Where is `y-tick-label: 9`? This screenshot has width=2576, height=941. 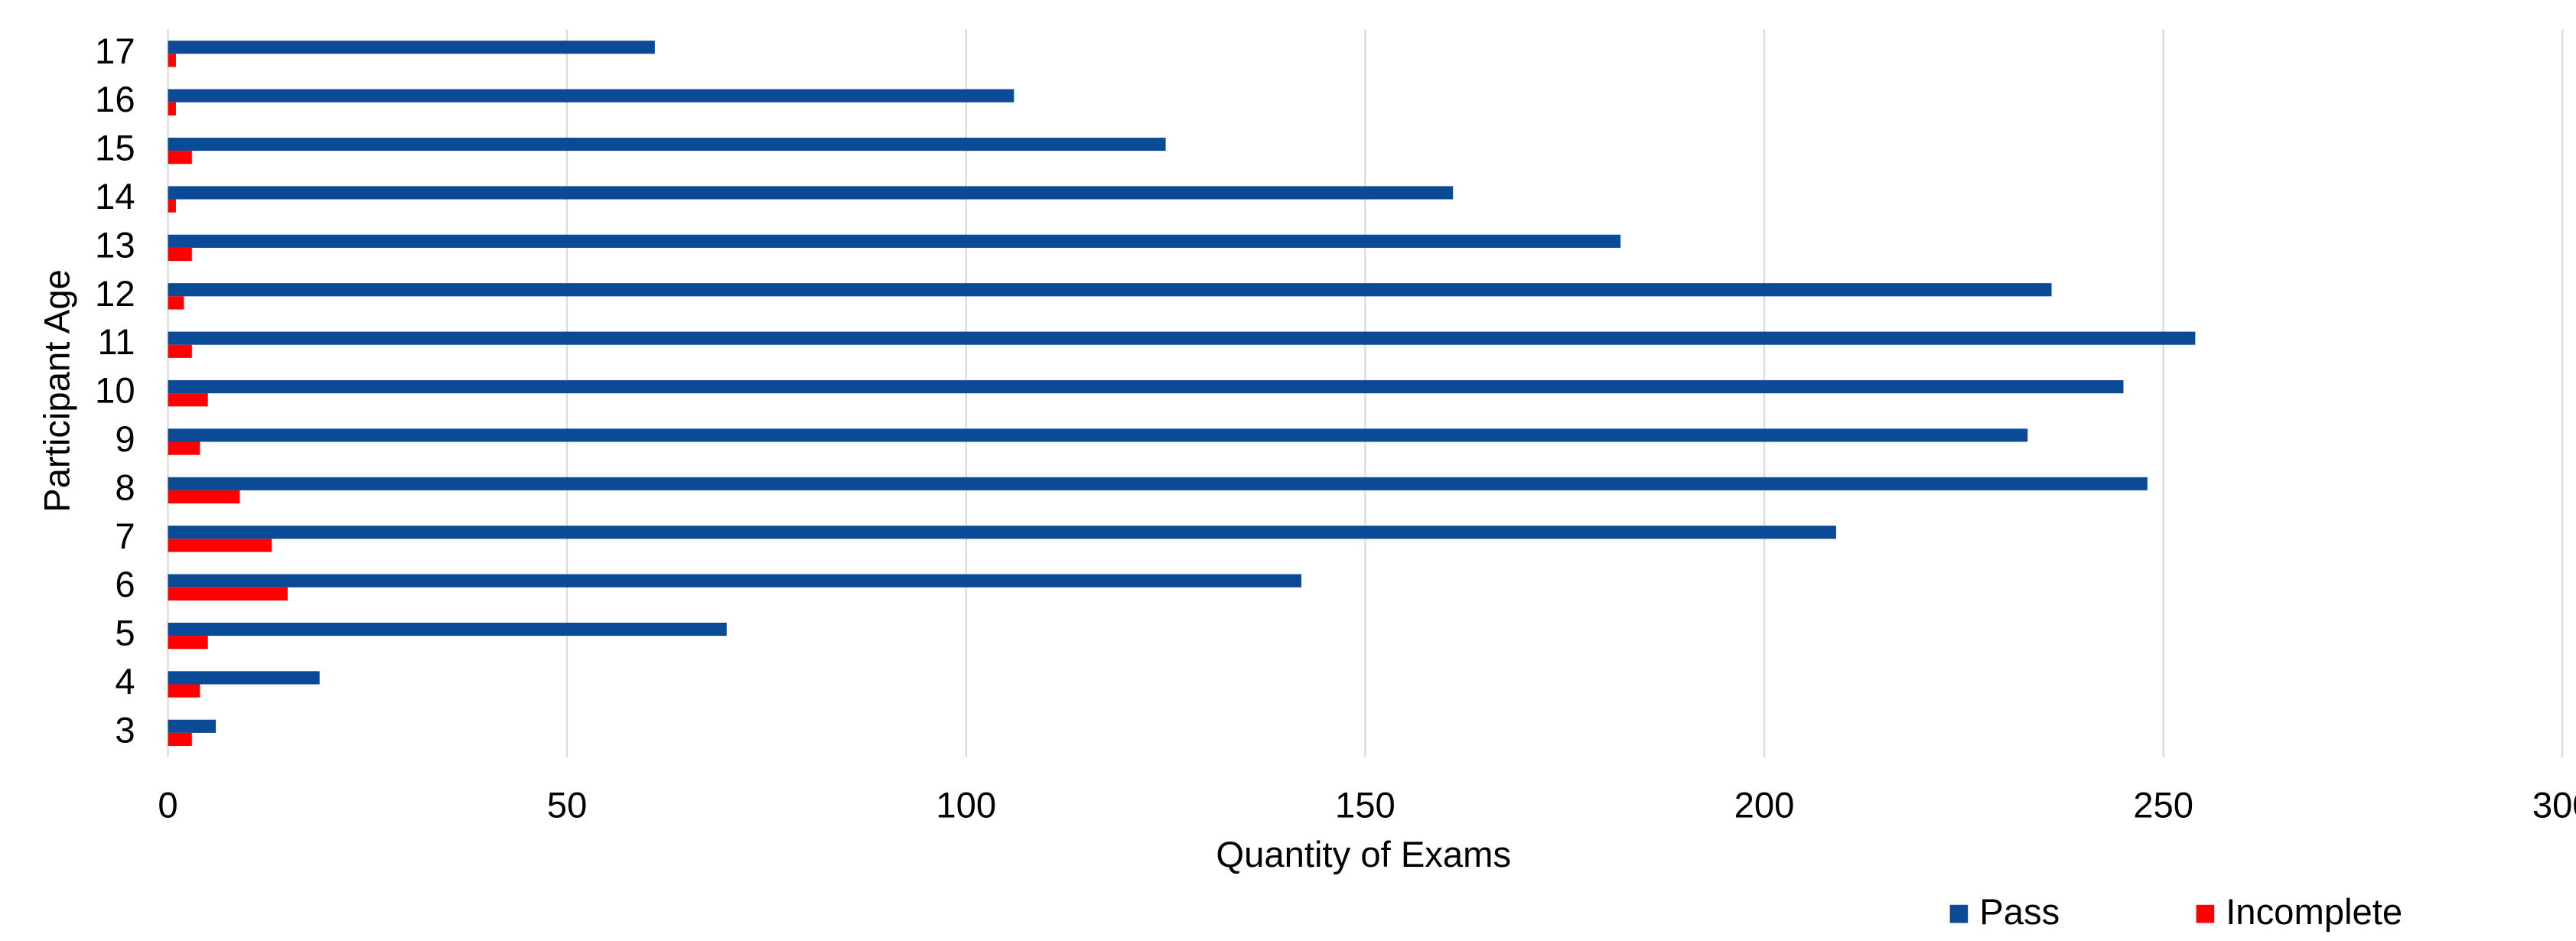 y-tick-label: 9 is located at coordinates (125, 439).